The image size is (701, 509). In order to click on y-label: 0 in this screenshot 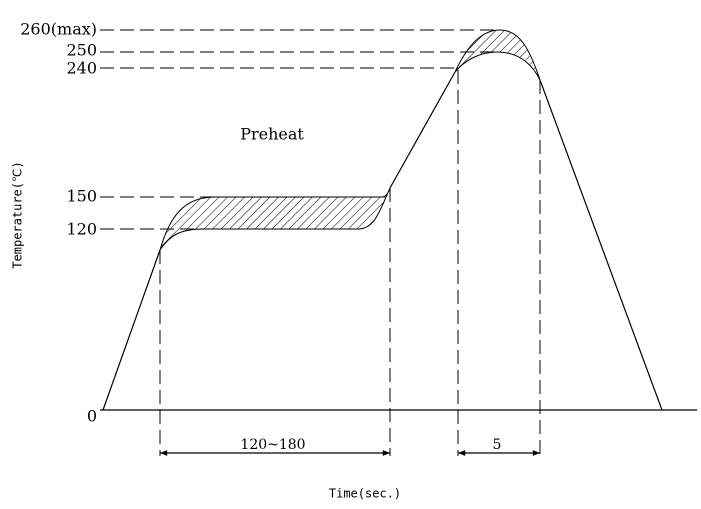, I will do `click(92, 416)`.